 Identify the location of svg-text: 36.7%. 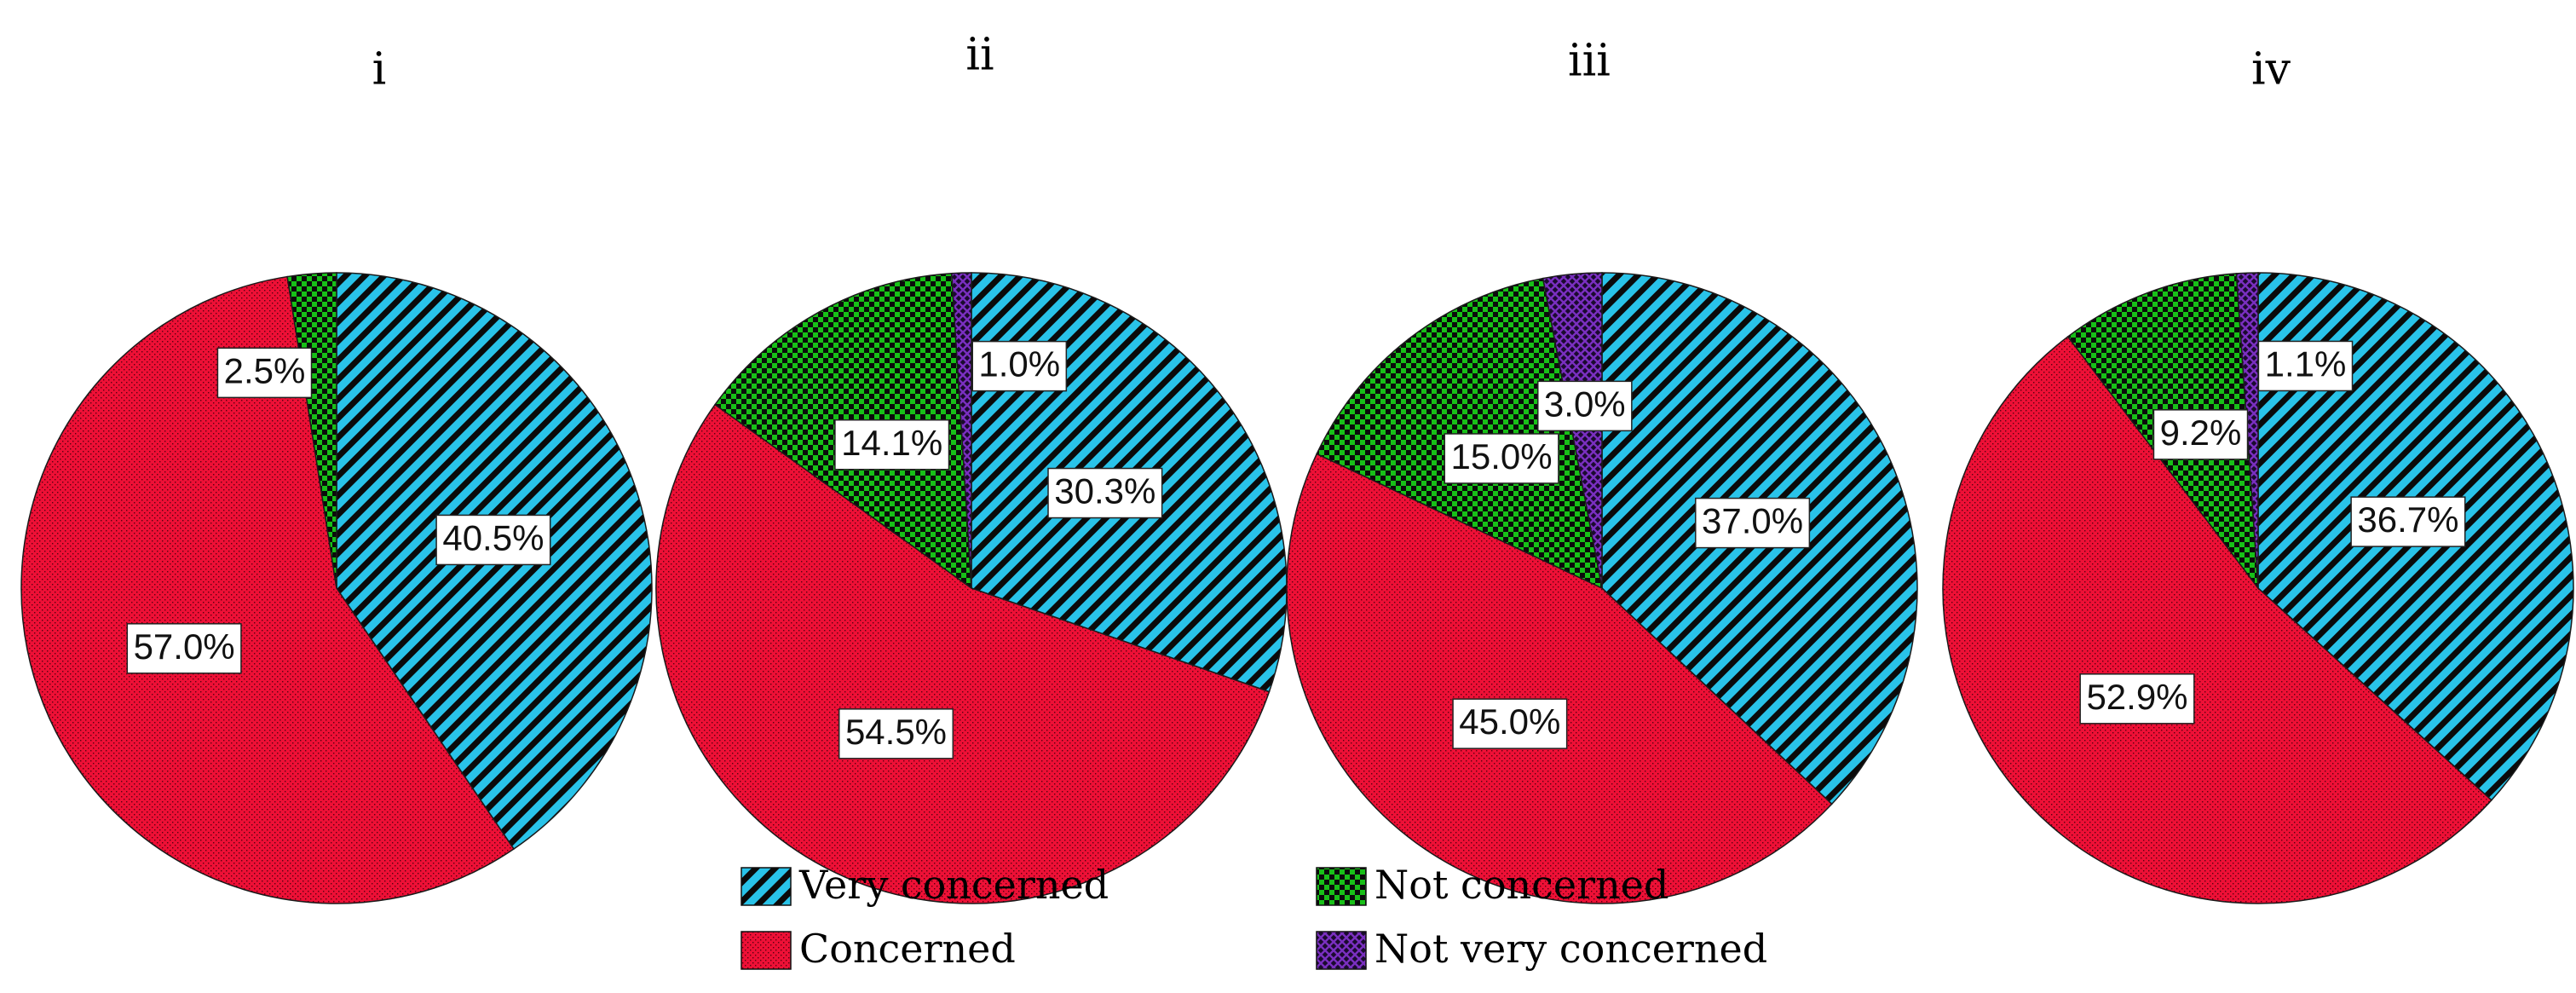
(2407, 519).